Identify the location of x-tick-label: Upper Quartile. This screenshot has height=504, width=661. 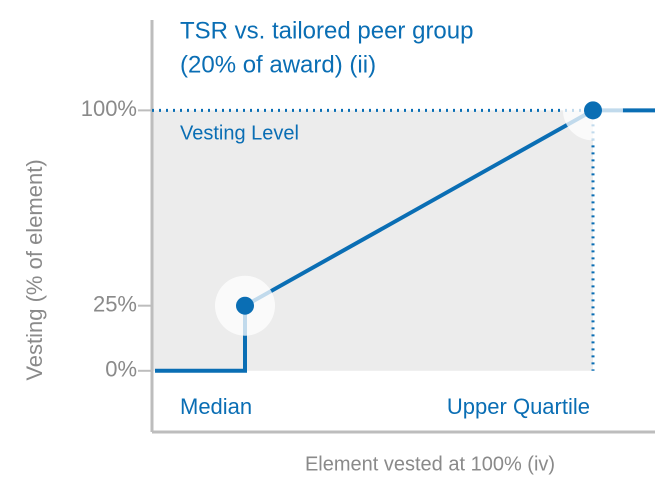
(518, 406).